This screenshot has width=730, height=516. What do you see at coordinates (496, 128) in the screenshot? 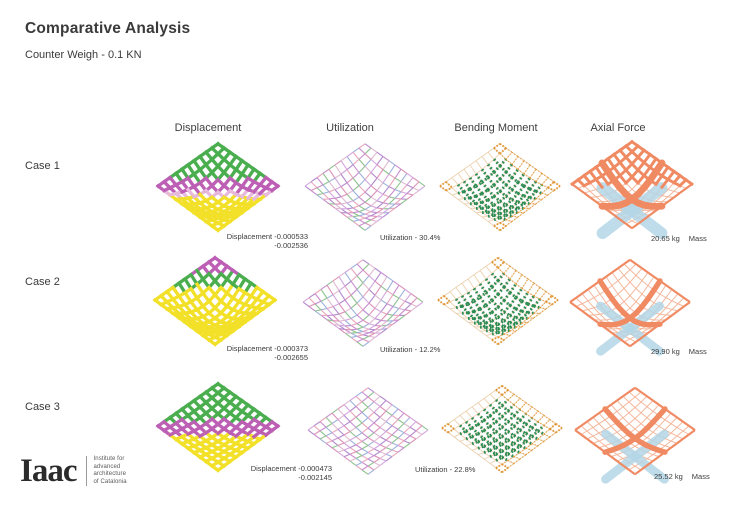
I see `column-header-bending-moment: Bending Moment` at bounding box center [496, 128].